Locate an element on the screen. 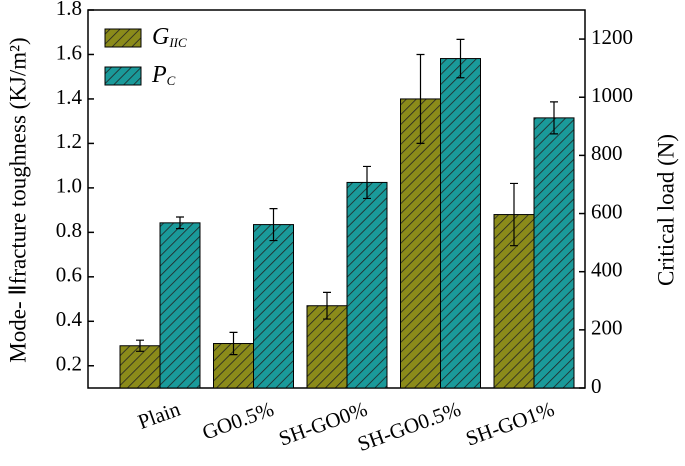  y2-tick-label: 400 is located at coordinates (607, 270).